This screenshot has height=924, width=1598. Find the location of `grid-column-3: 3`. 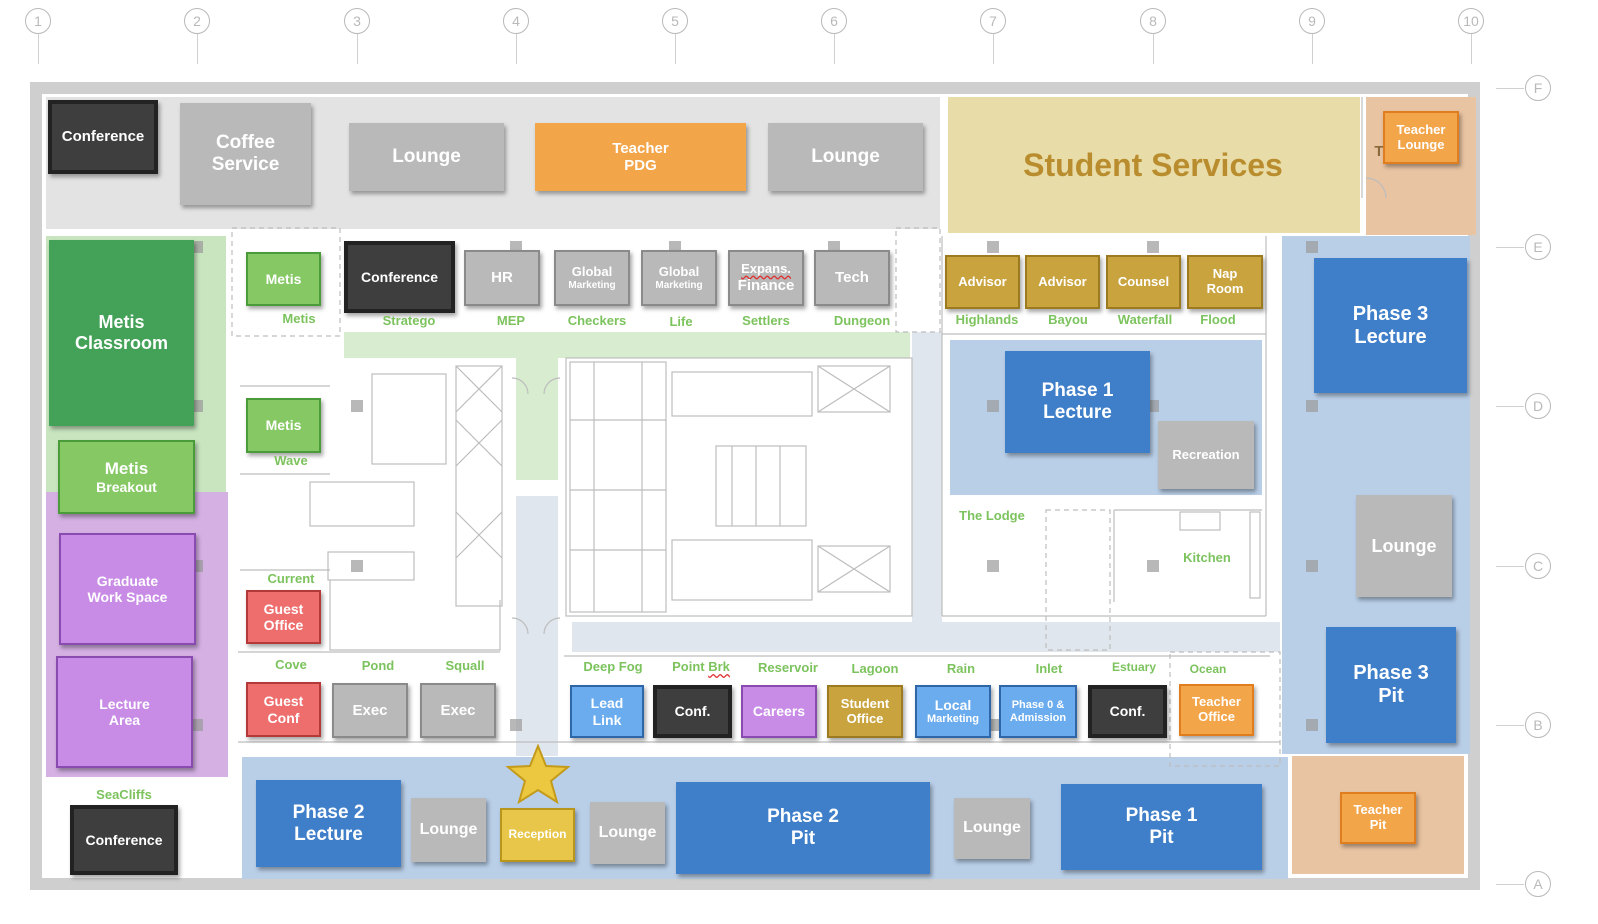

grid-column-3: 3 is located at coordinates (357, 21).